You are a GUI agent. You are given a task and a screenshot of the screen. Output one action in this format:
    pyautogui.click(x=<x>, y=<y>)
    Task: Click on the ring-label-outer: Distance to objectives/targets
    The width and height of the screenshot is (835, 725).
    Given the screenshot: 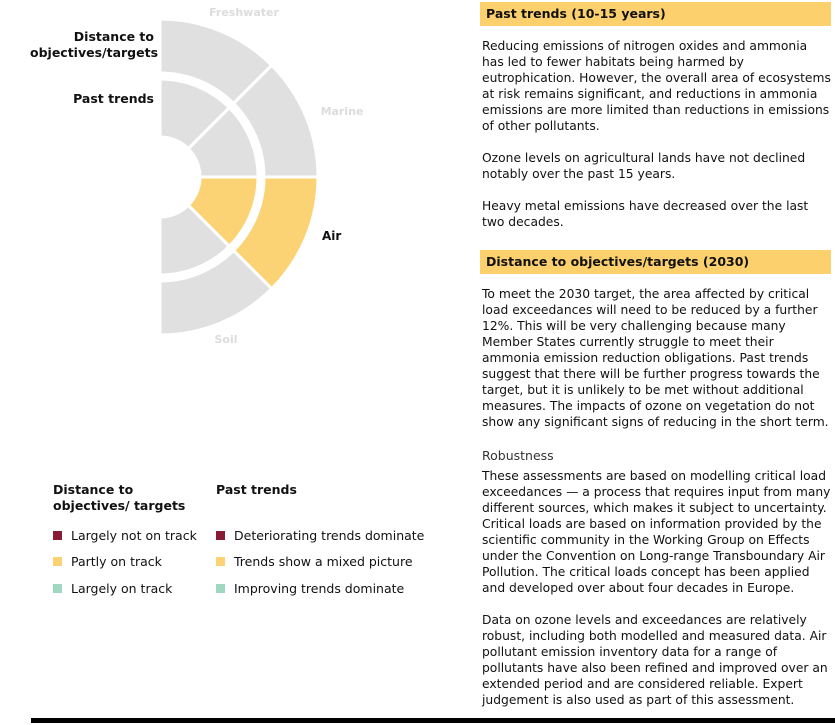 What is the action you would take?
    pyautogui.click(x=94, y=44)
    